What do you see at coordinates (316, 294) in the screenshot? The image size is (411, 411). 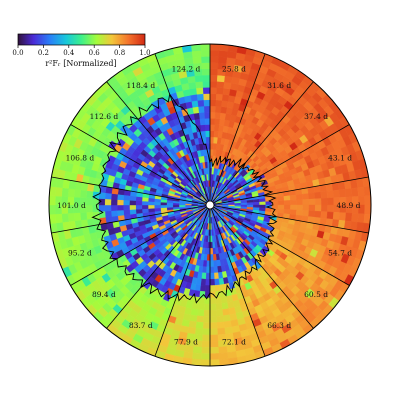 I see `wedge-label: 60.5 d` at bounding box center [316, 294].